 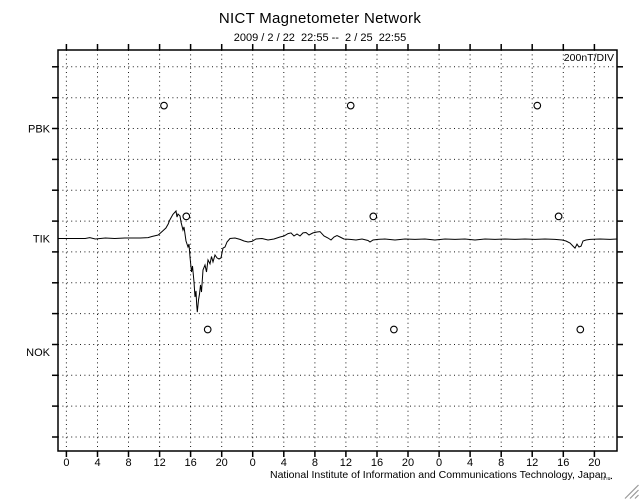 I want to click on station-label-nok: NOK, so click(x=38, y=353).